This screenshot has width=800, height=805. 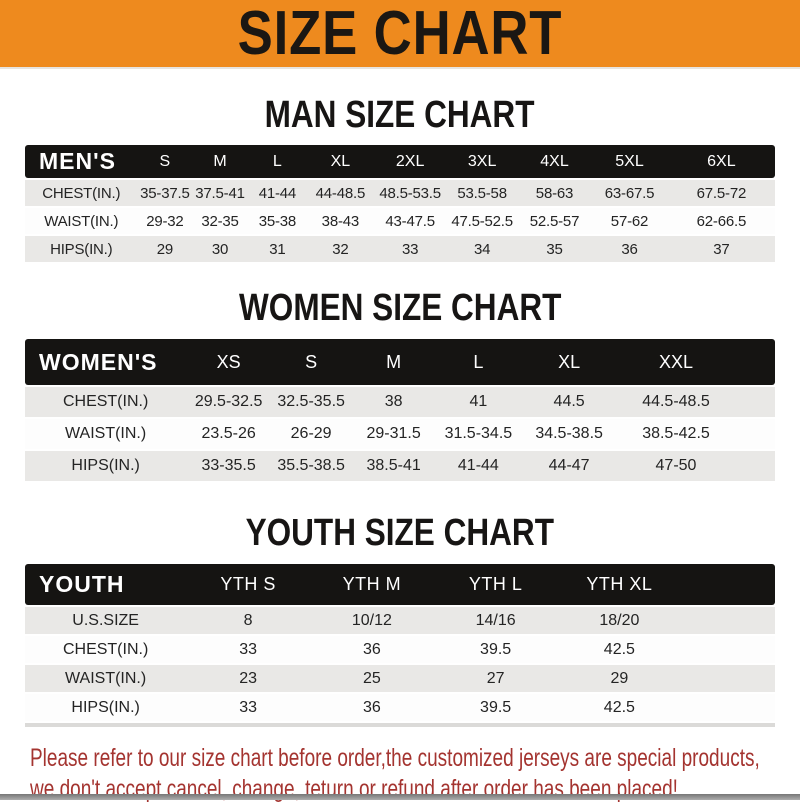 I want to click on value-cell: 8, so click(x=248, y=620).